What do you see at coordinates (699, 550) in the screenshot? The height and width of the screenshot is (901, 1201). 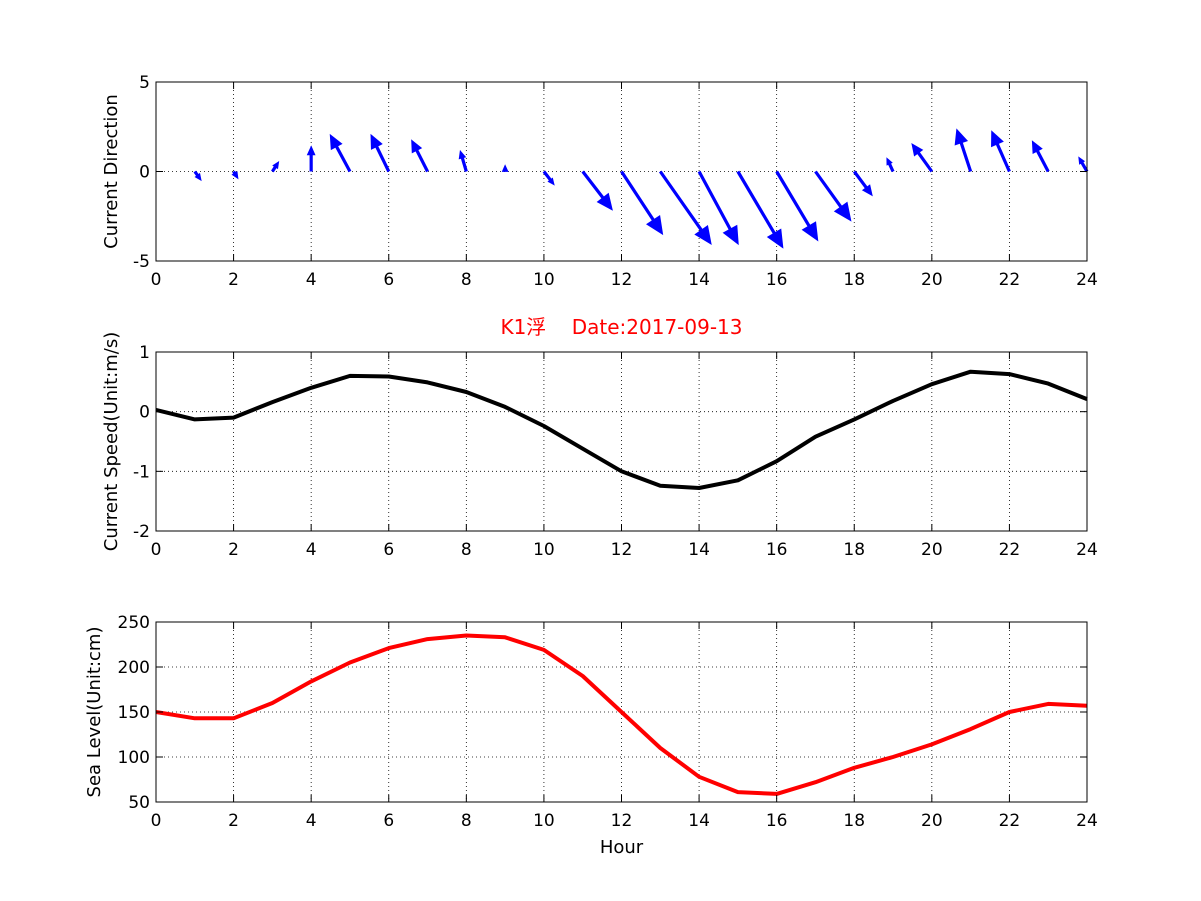 I see `speed-x-tick-label: 14` at bounding box center [699, 550].